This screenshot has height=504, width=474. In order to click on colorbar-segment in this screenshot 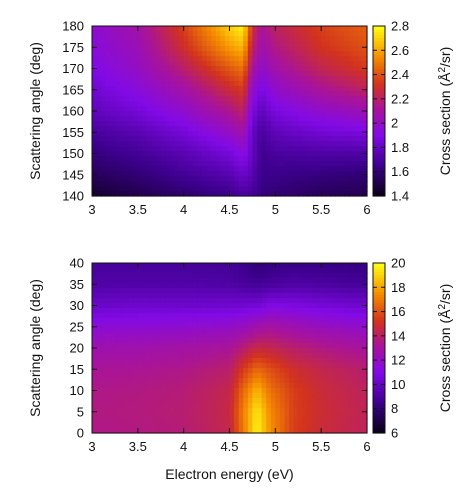, I will do `click(379, 90)`.